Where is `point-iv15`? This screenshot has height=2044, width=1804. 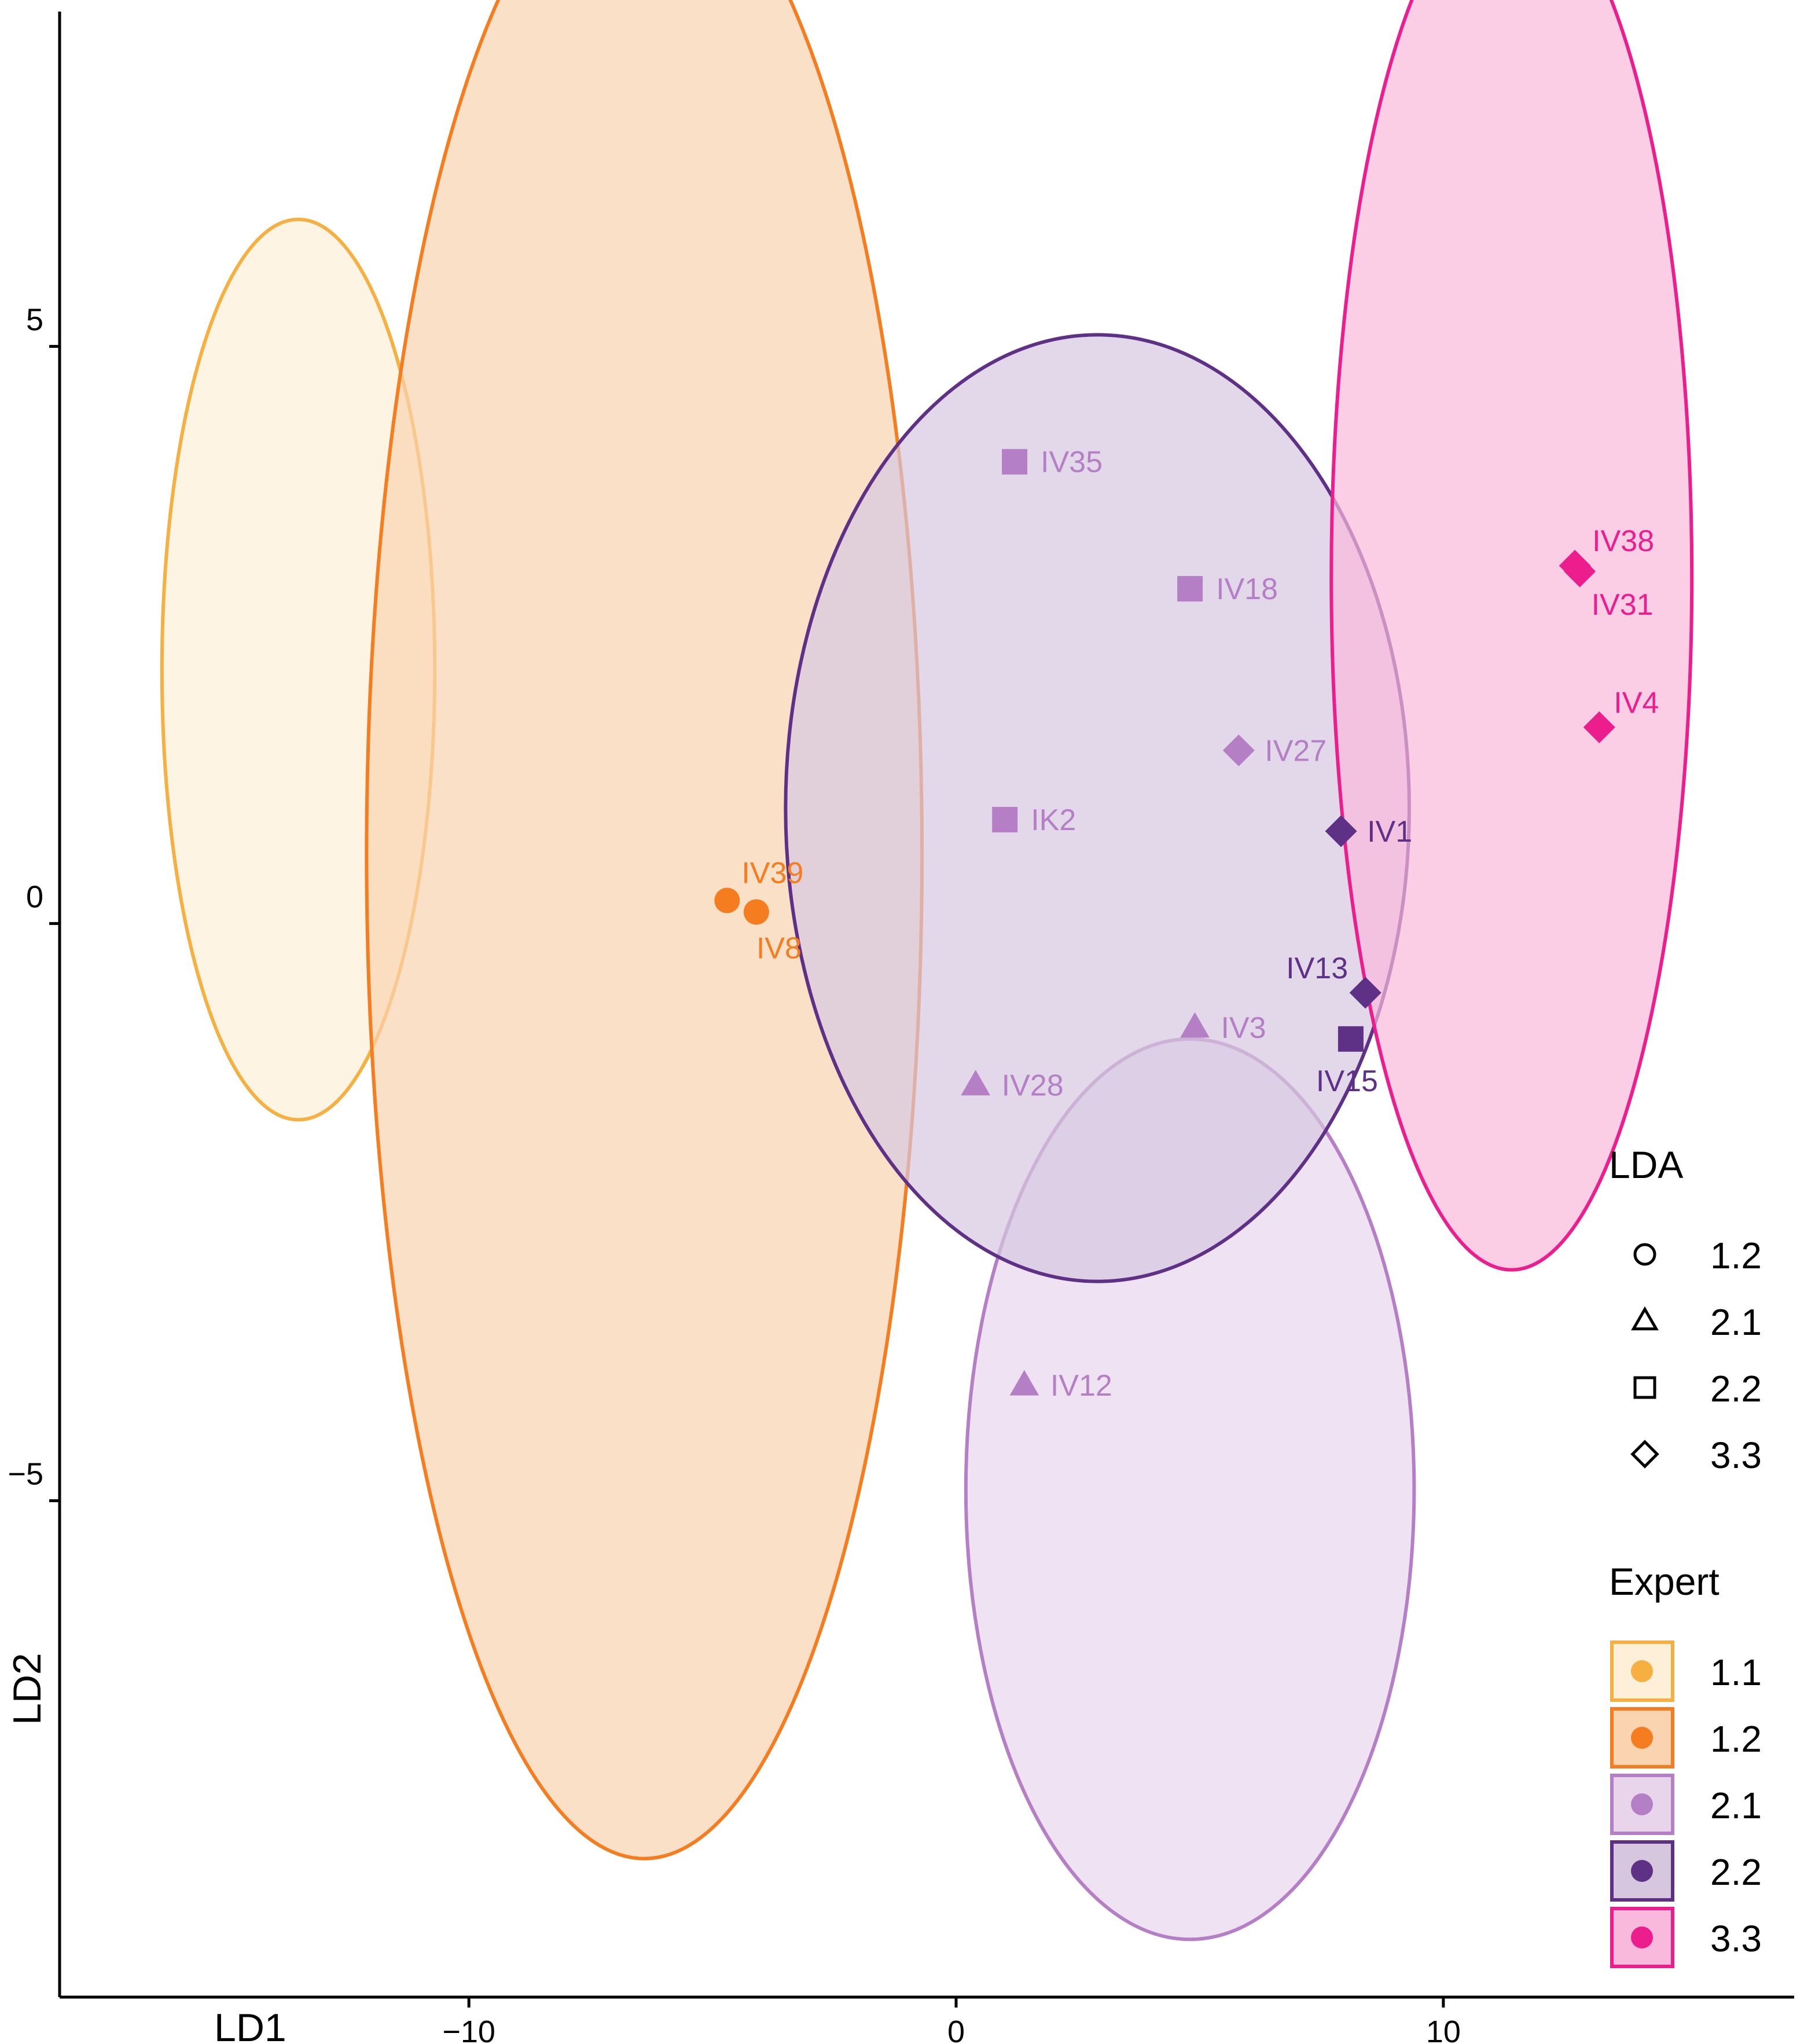 point-iv15 is located at coordinates (1351, 1039).